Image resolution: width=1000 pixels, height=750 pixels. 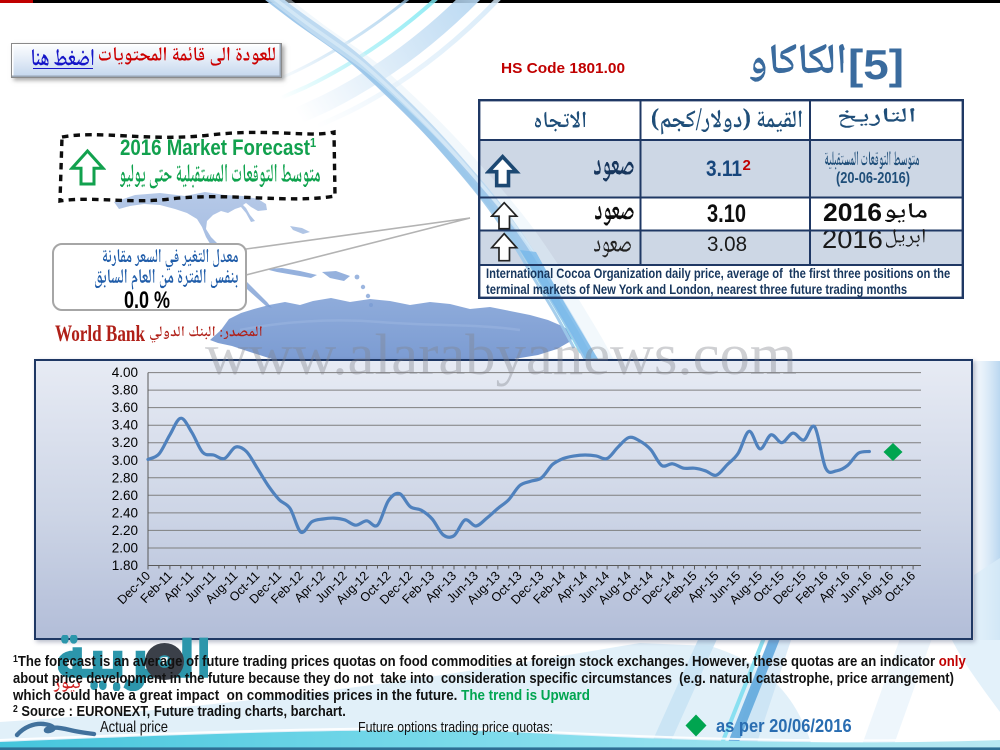 I want to click on svg-text: 3.40, so click(x=125, y=425).